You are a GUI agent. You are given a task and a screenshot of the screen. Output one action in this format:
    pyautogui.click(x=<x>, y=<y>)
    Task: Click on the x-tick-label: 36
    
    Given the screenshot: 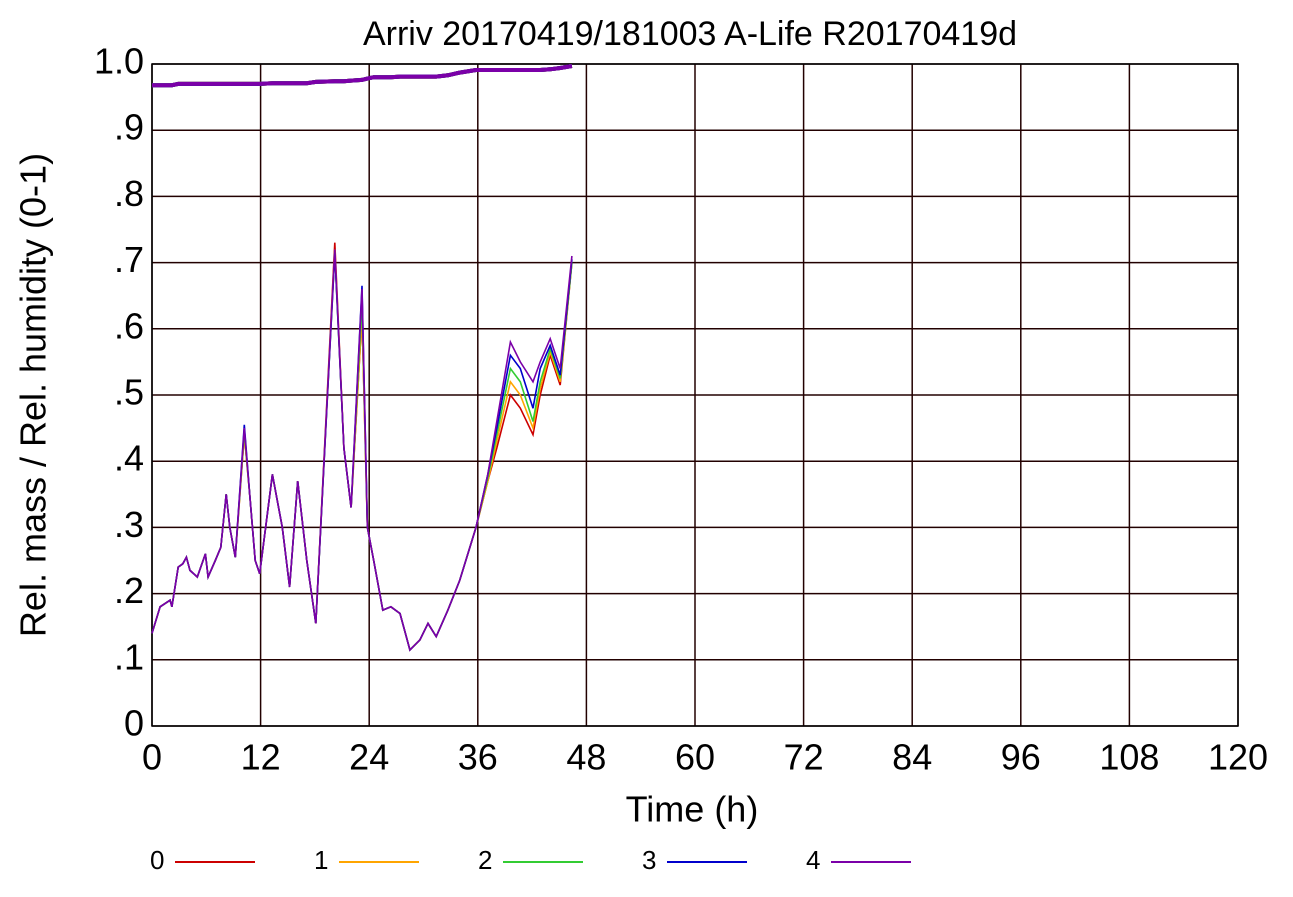 What is the action you would take?
    pyautogui.click(x=478, y=757)
    